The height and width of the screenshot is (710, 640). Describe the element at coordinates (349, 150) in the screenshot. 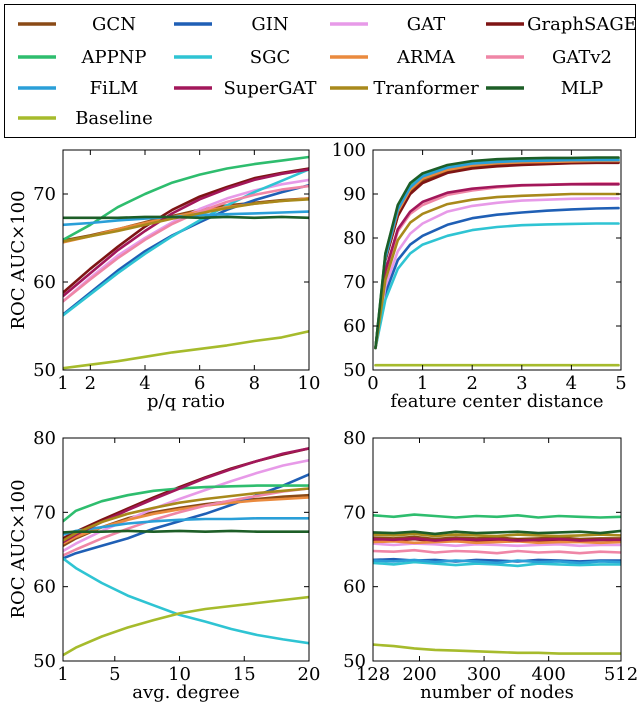

I see `y-tick-label: 100` at that location.